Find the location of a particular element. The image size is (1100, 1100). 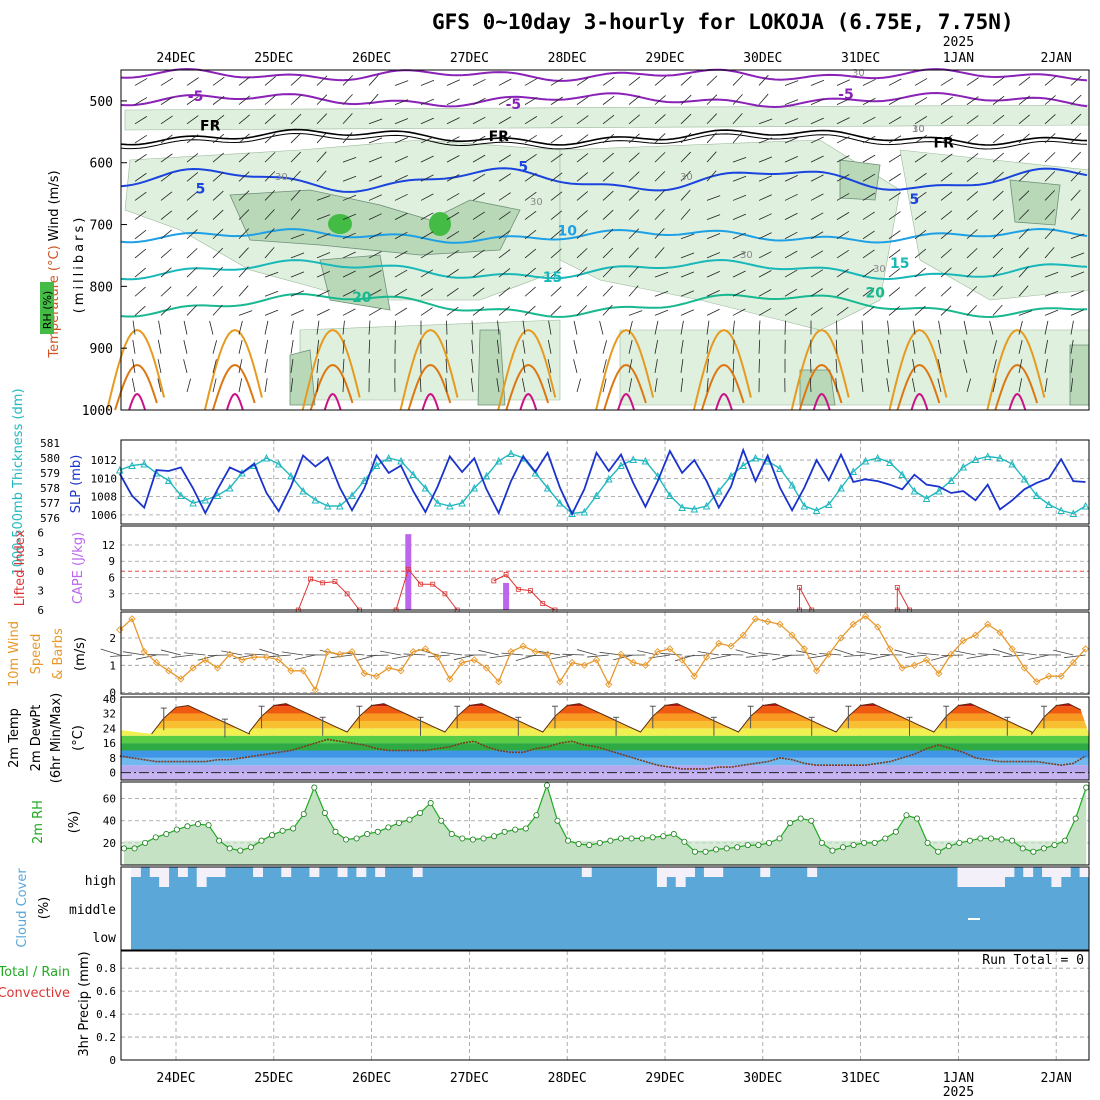

pressure-tick: 600 is located at coordinates (101, 164).